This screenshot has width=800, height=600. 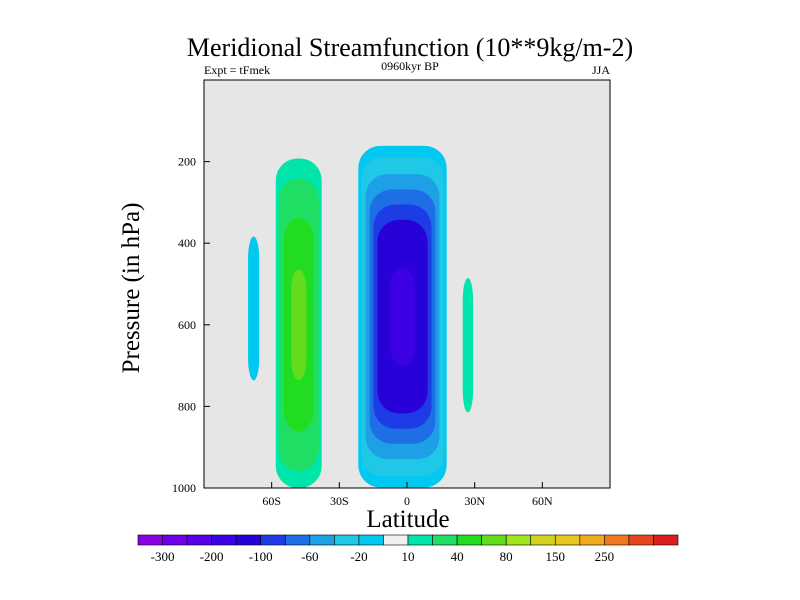 I want to click on southern-green-cell, so click(x=298, y=323).